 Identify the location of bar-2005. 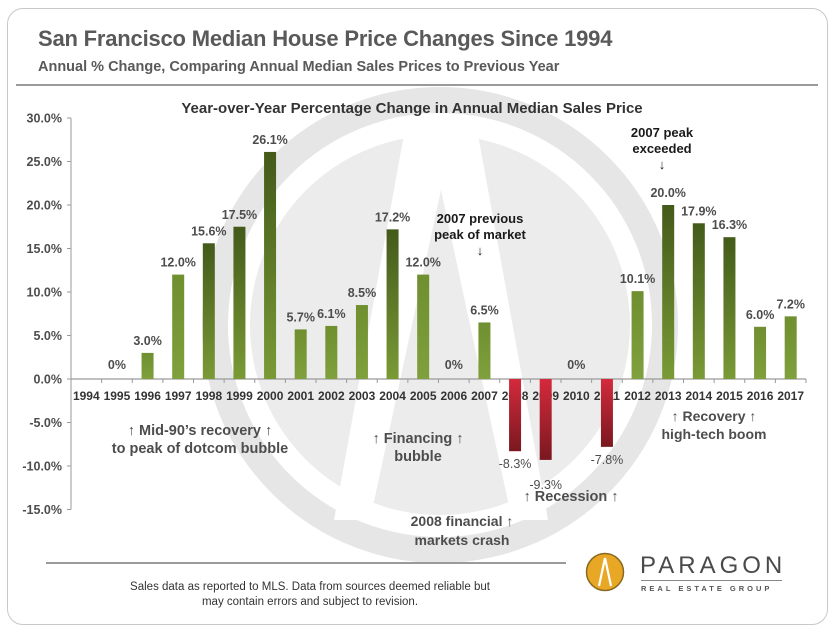
(423, 326).